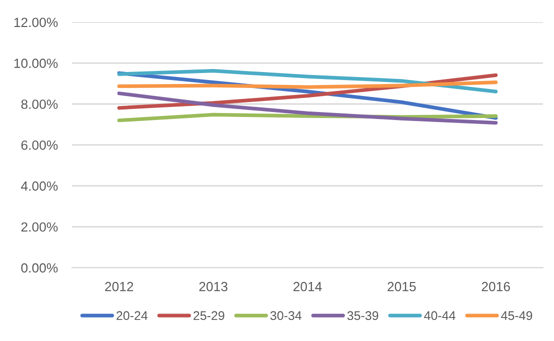 The height and width of the screenshot is (341, 554). What do you see at coordinates (213, 287) in the screenshot?
I see `x-tick-label: 2013` at bounding box center [213, 287].